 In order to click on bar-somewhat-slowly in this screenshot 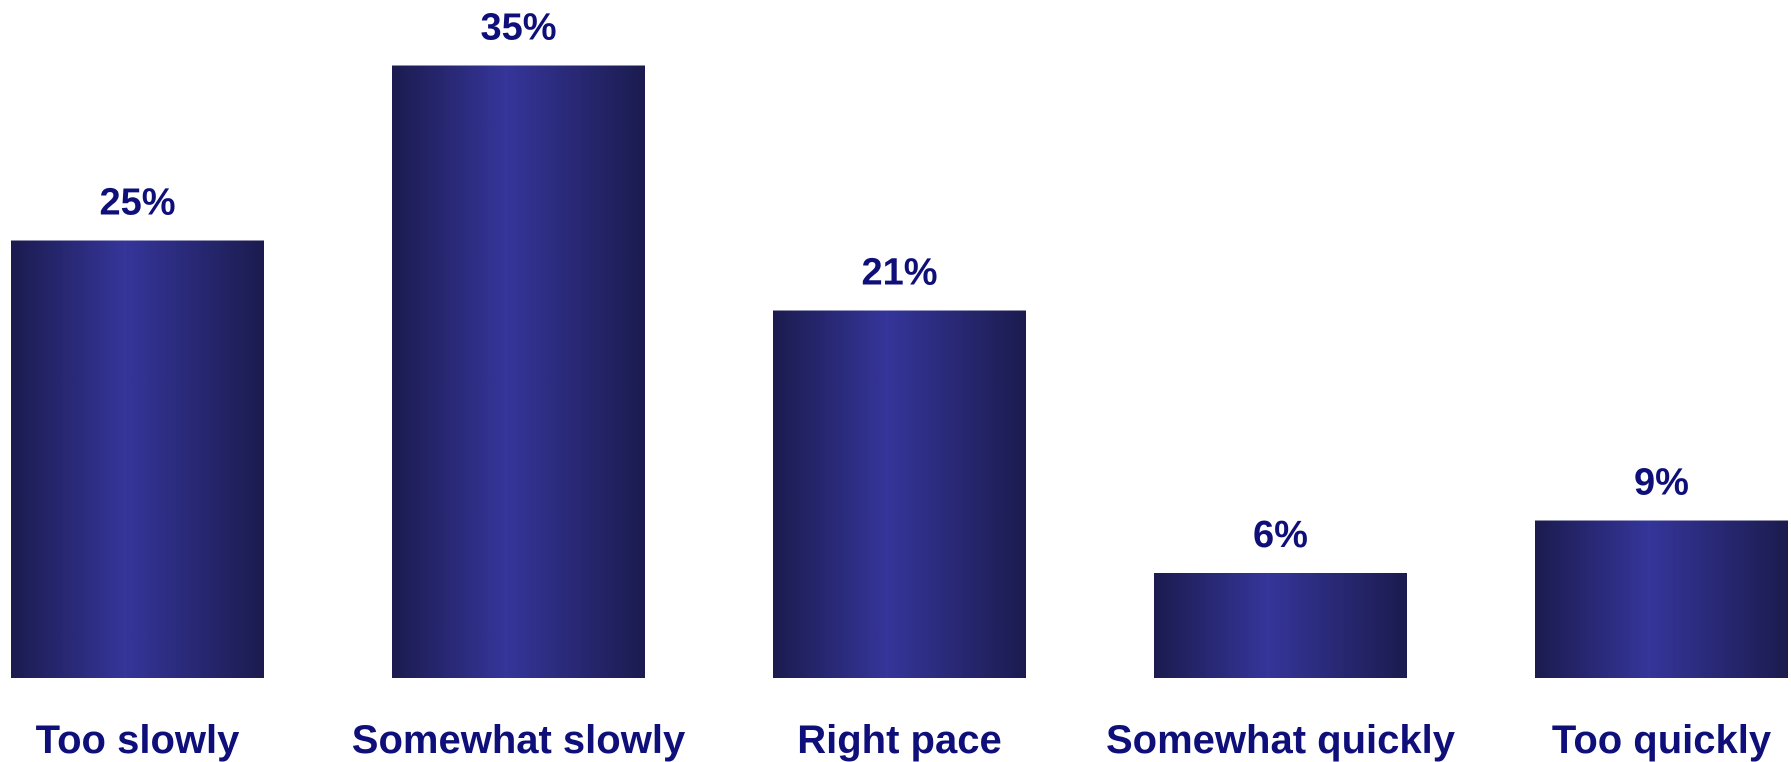, I will do `click(518, 371)`.